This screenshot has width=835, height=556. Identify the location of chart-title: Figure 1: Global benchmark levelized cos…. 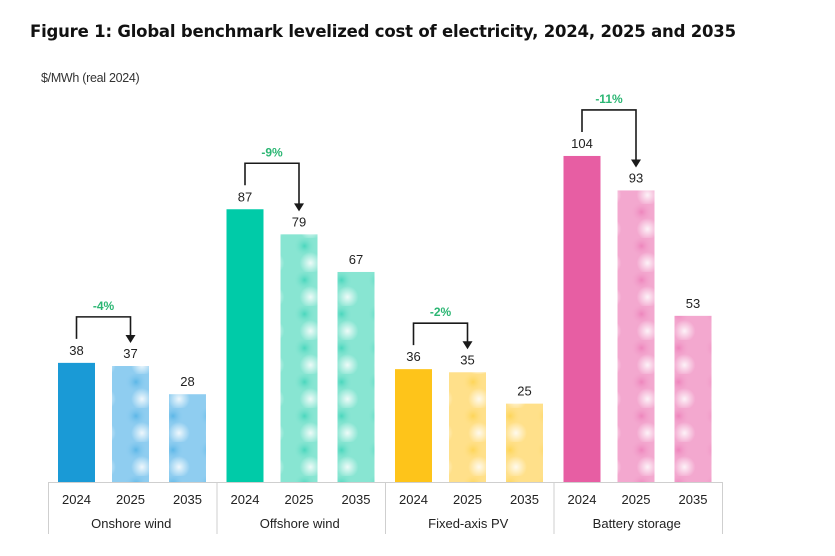
(383, 31).